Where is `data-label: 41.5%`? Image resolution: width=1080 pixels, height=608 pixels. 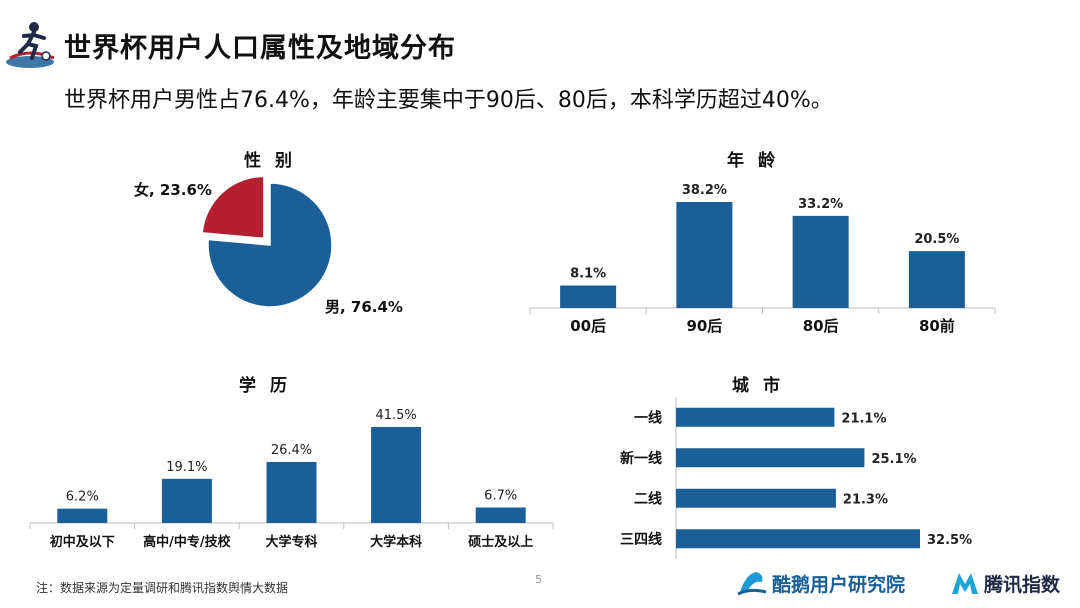
data-label: 41.5% is located at coordinates (395, 415).